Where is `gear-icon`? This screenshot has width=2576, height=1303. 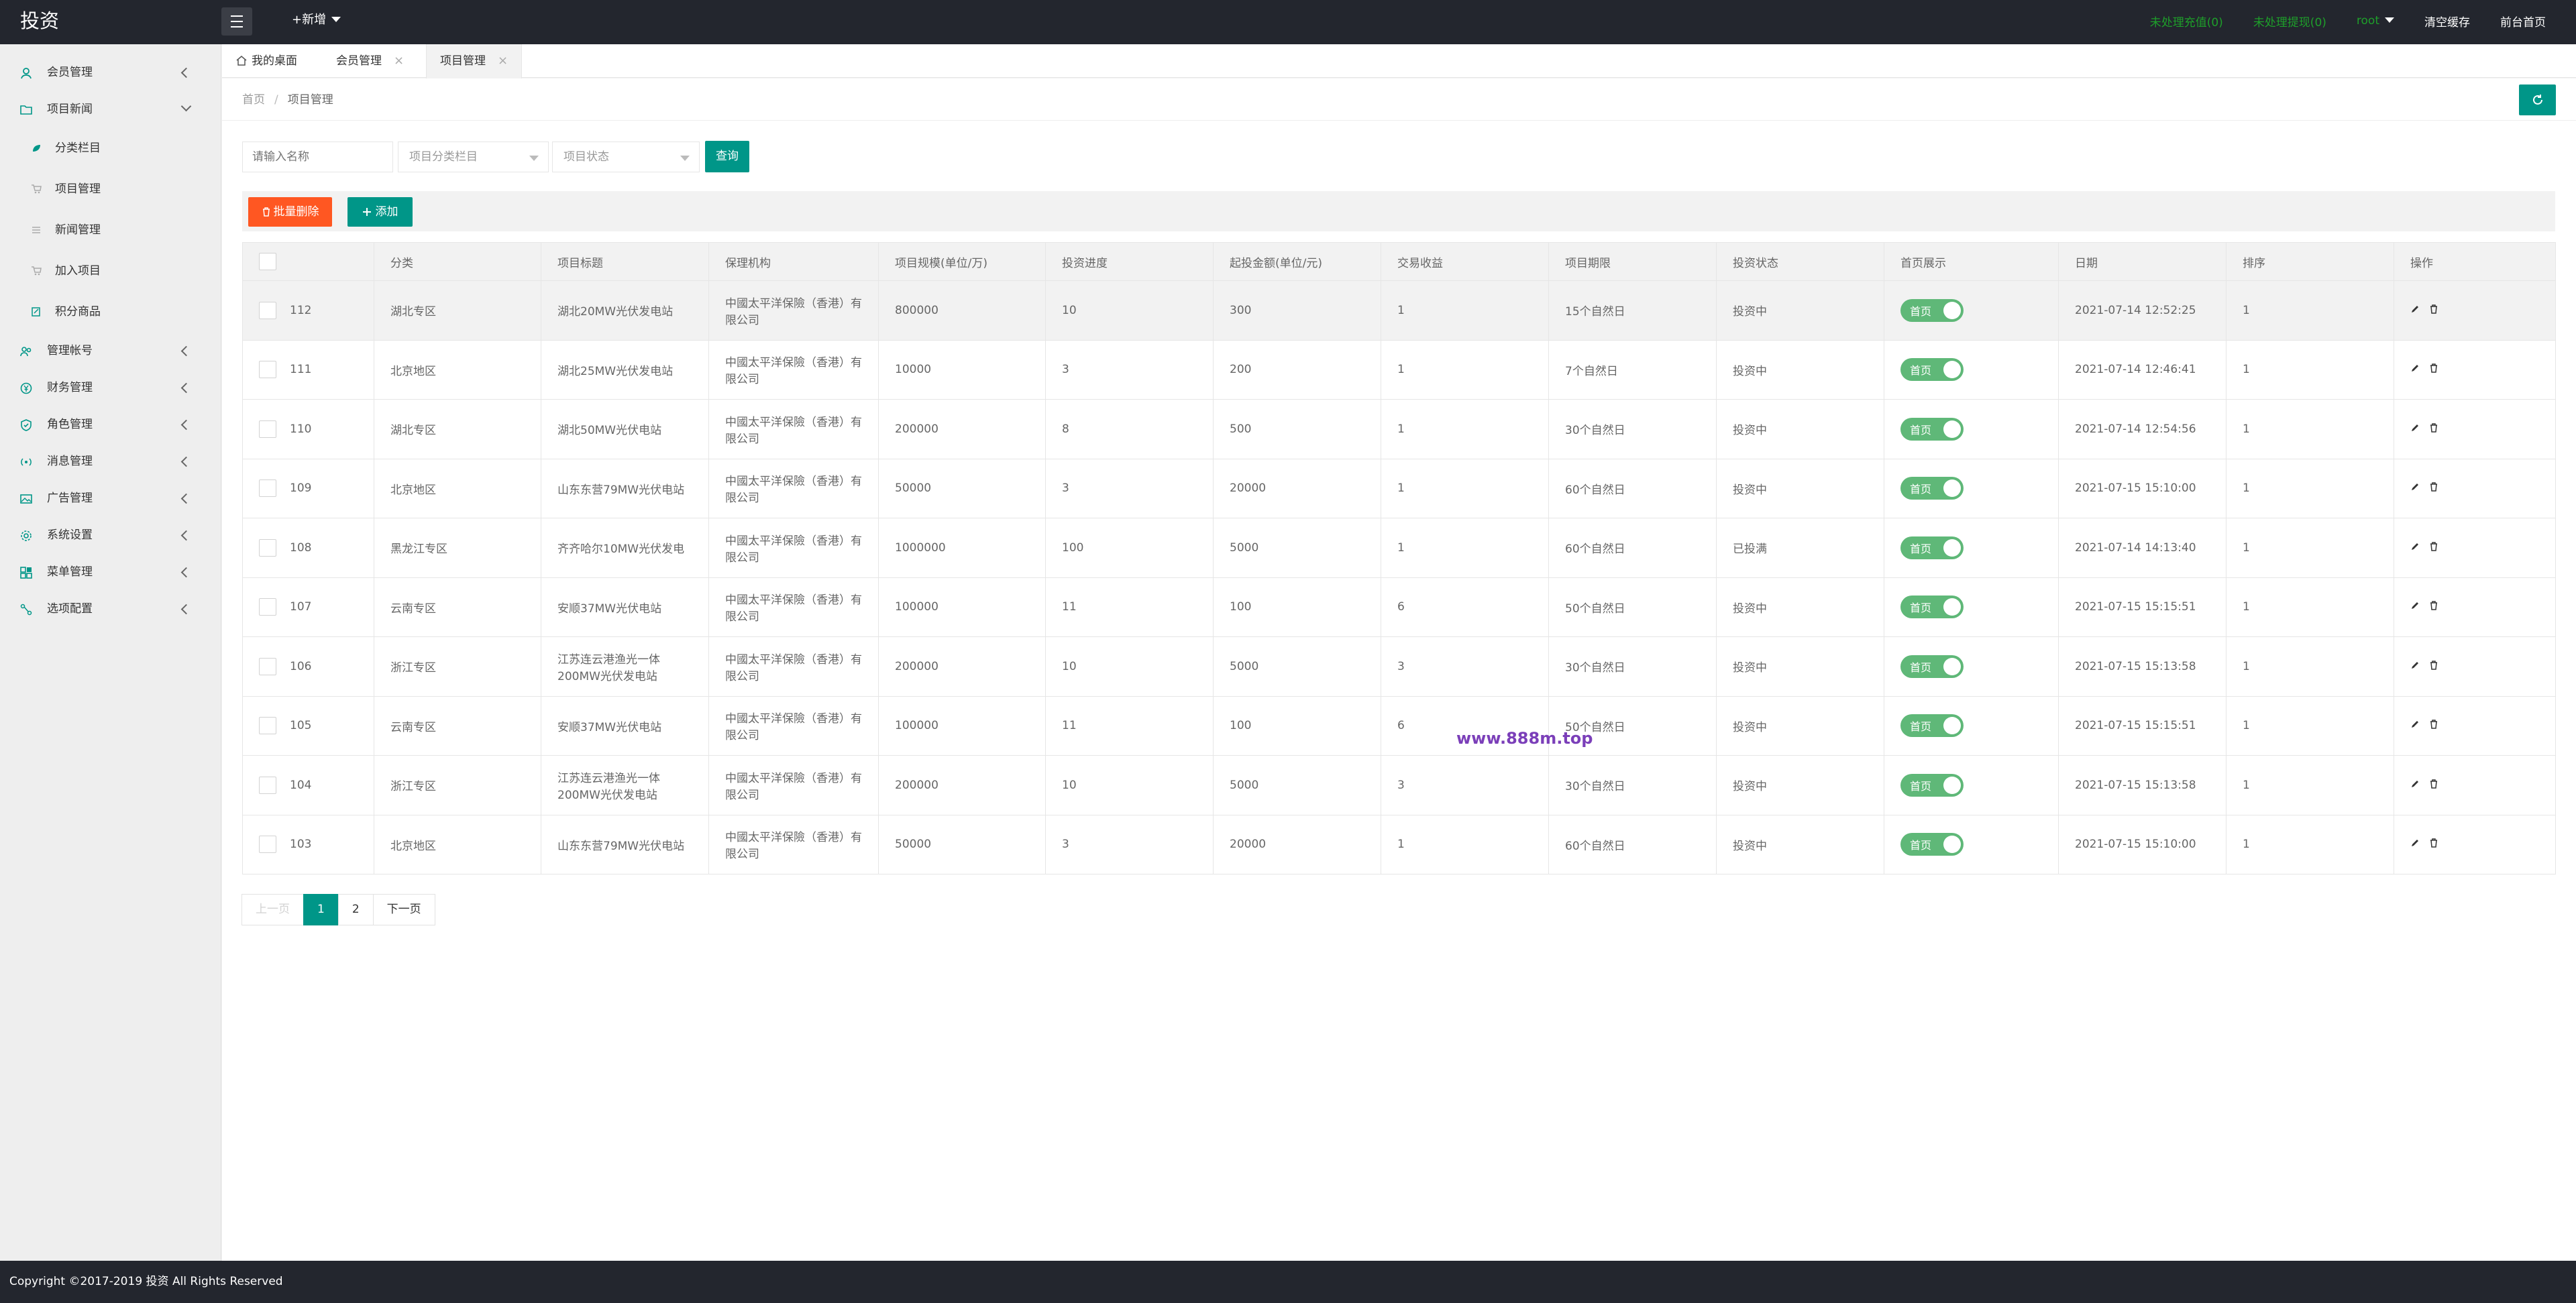
gear-icon is located at coordinates (26, 535).